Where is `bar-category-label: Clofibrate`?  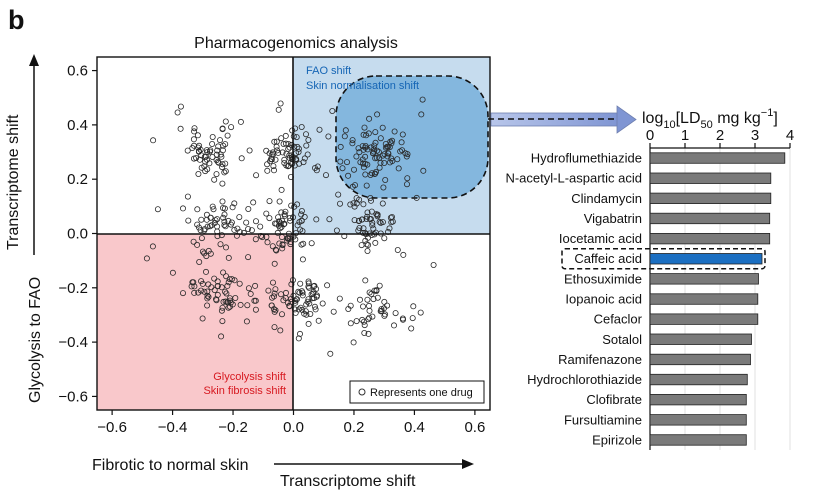
bar-category-label: Clofibrate is located at coordinates (614, 399).